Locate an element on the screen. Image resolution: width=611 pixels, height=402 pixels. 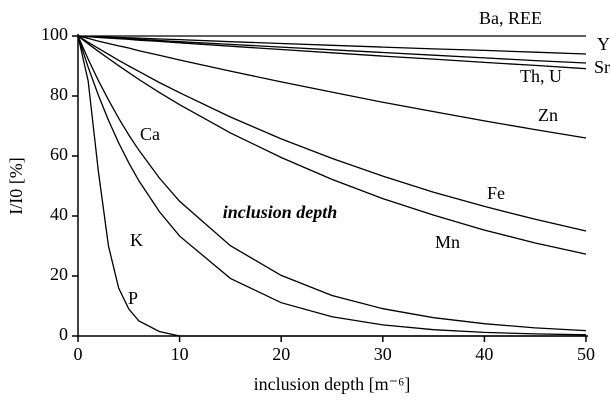
x-tick-label: 50 is located at coordinates (586, 354).